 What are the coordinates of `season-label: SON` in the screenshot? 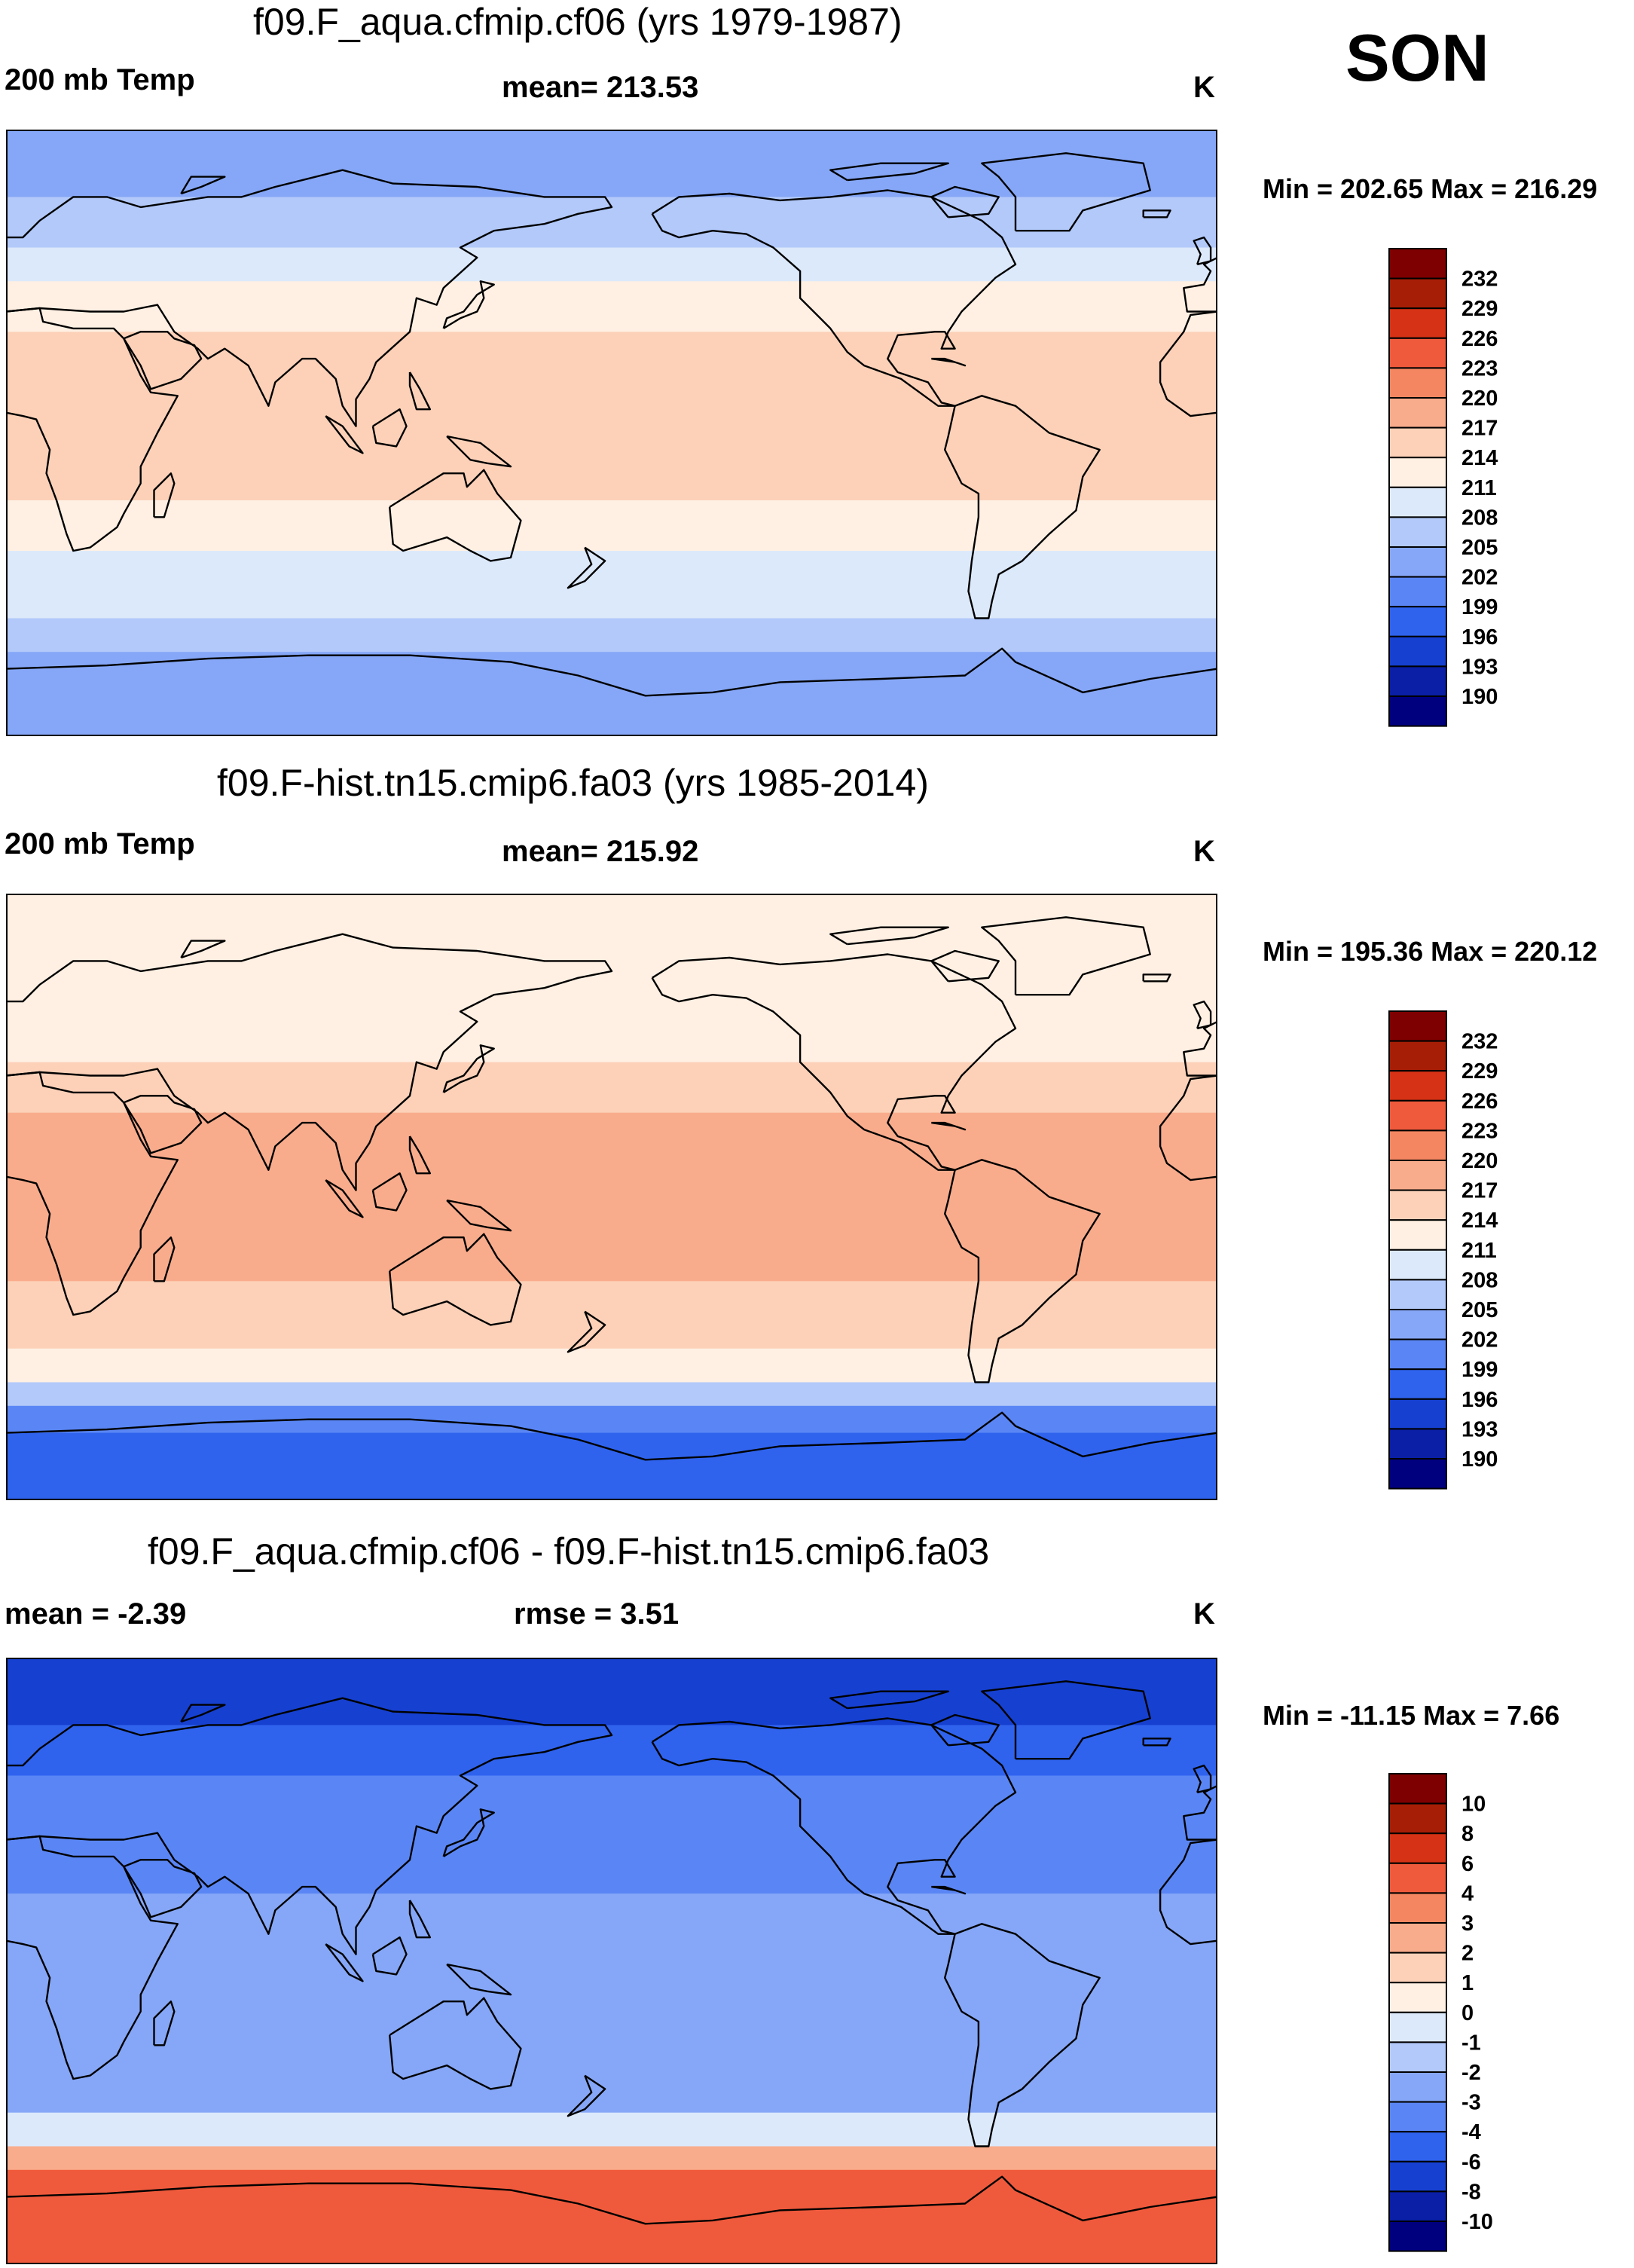 It's located at (1417, 57).